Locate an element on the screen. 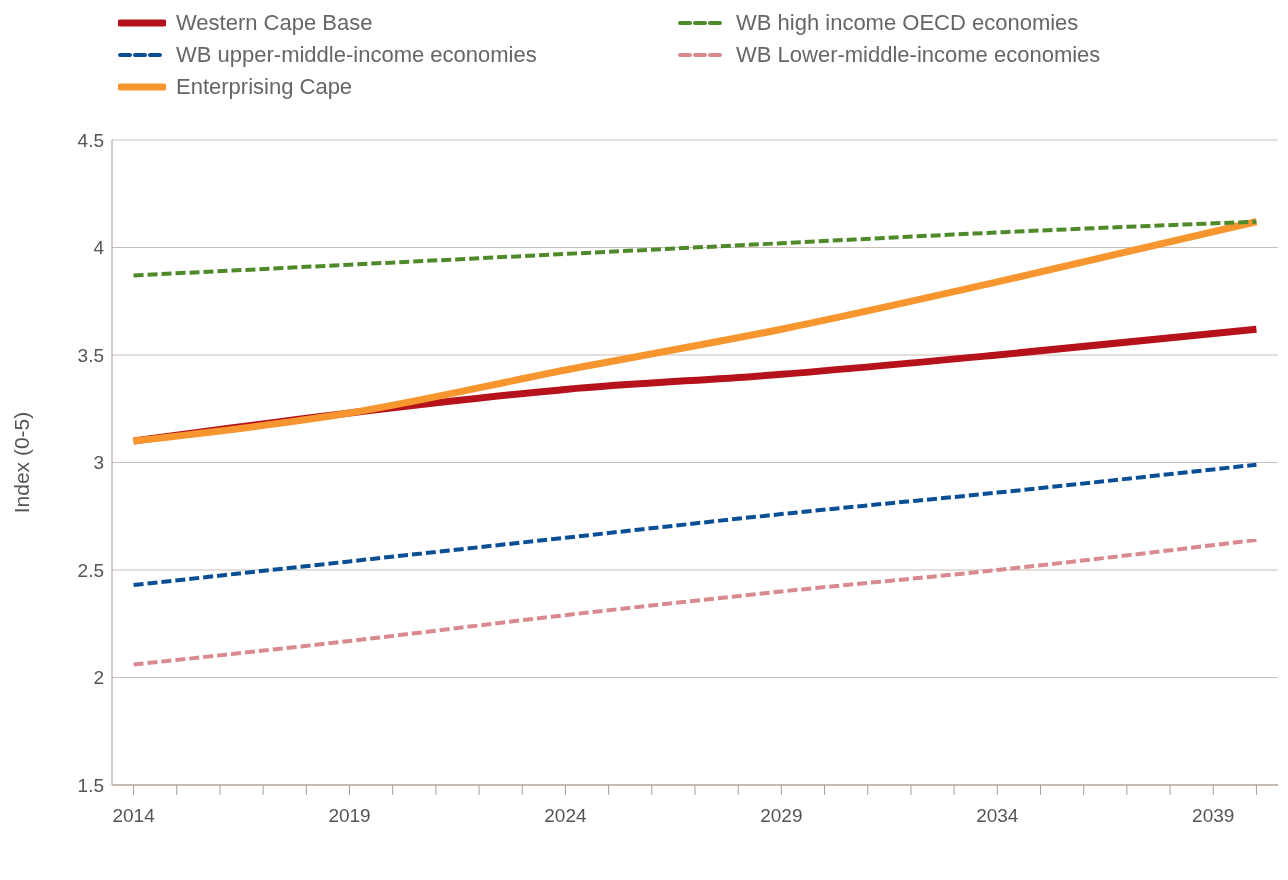 The width and height of the screenshot is (1288, 880). x-tick-label: 2034 is located at coordinates (997, 816).